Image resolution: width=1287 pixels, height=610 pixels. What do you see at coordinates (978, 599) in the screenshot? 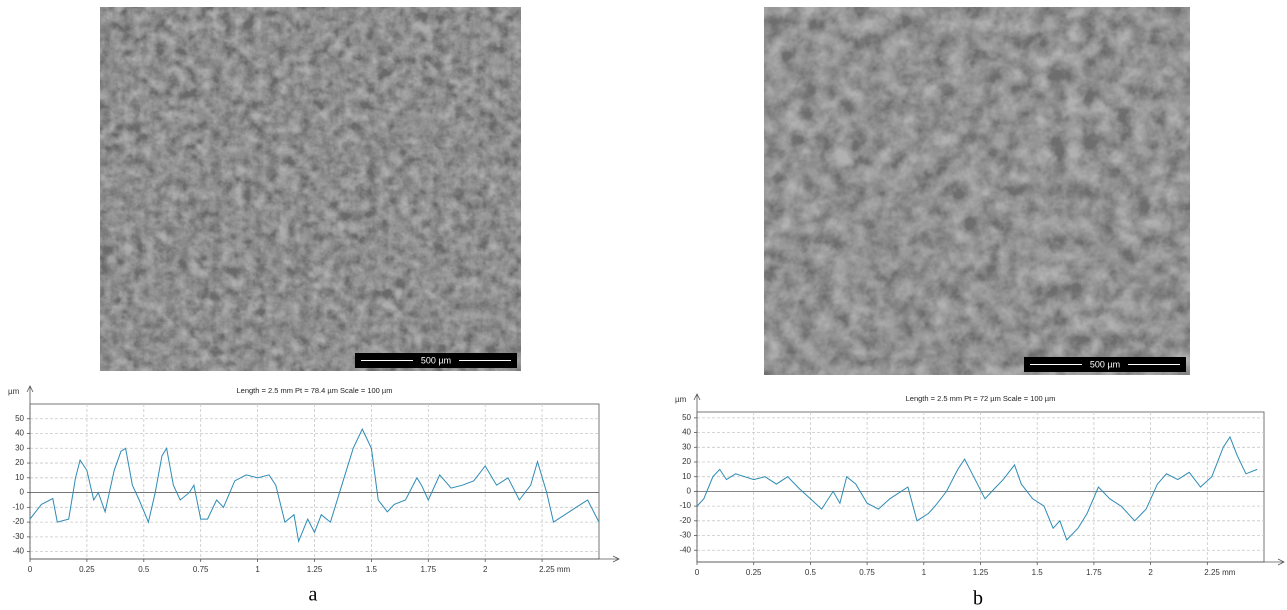
I see `panel-label: b` at bounding box center [978, 599].